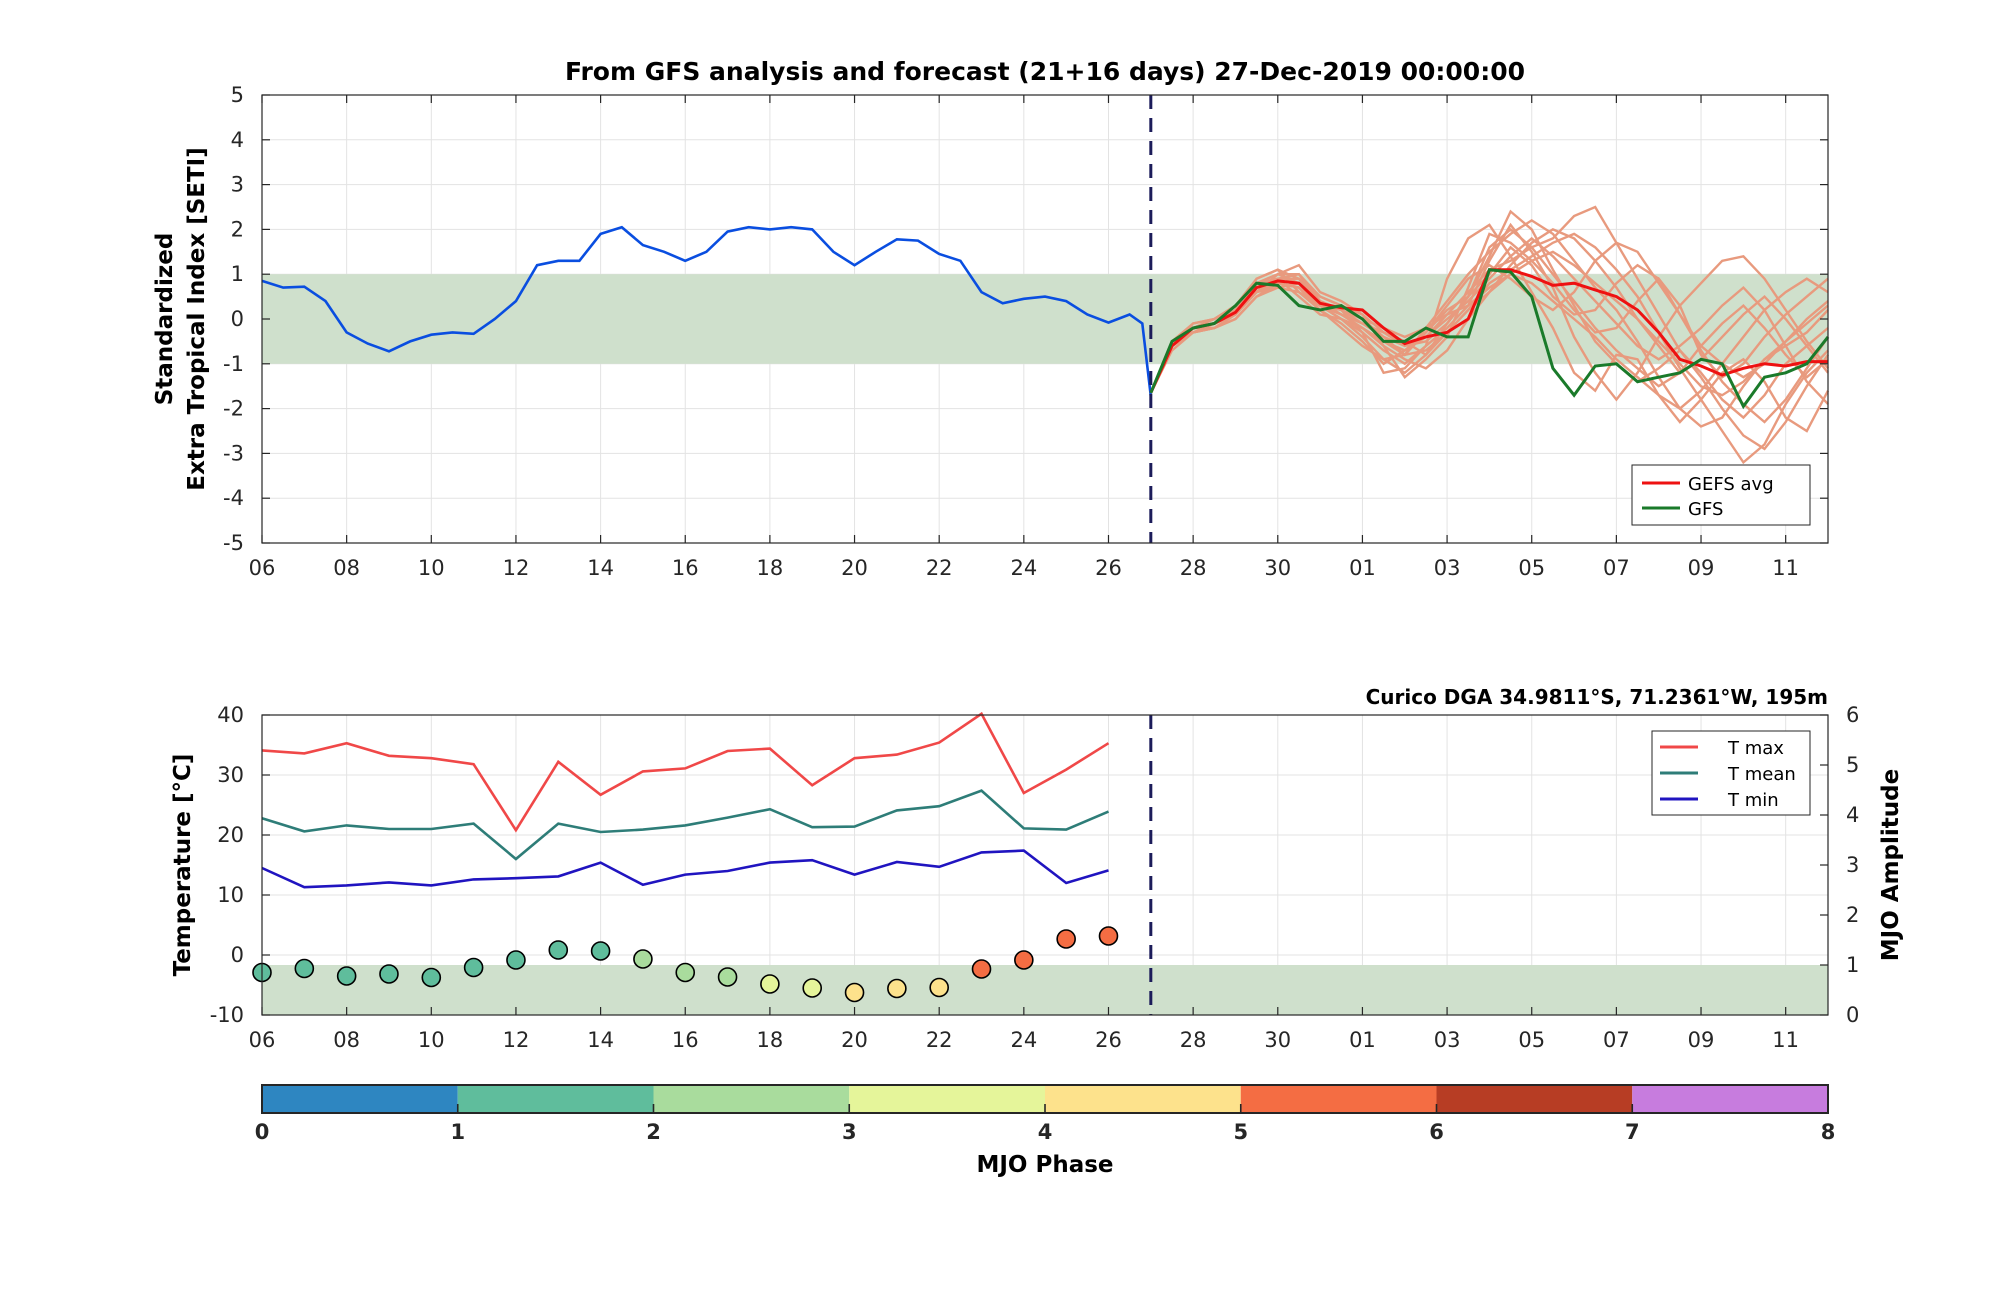 The width and height of the screenshot is (2000, 1292). What do you see at coordinates (346, 568) in the screenshot?
I see `seti-xtick-label: 08` at bounding box center [346, 568].